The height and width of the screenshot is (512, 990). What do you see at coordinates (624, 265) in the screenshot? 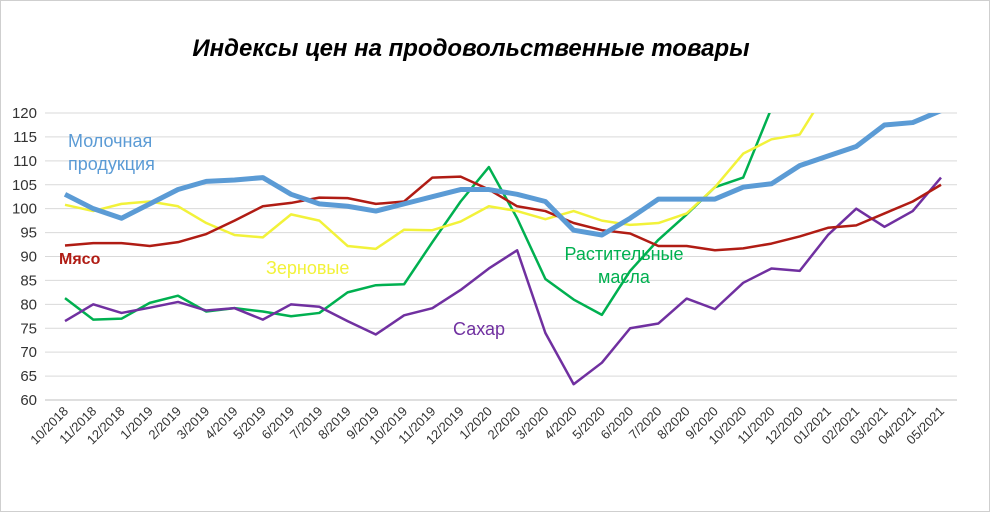
I see `series-label: Растительные масла` at bounding box center [624, 265].